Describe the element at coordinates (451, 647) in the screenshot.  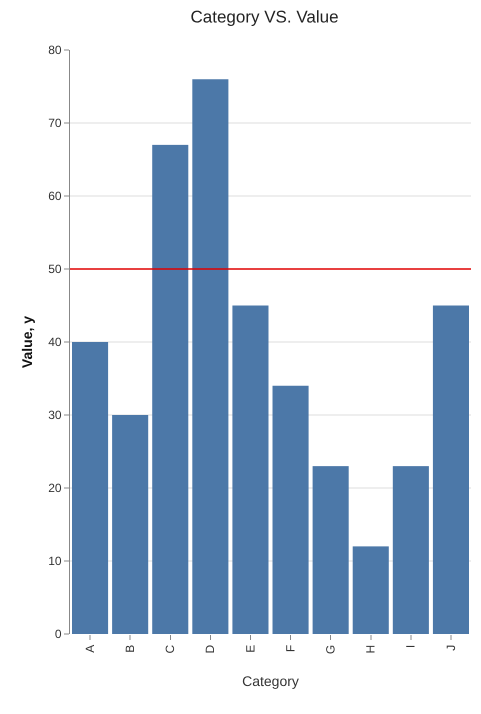
I see `x-tick-label: J` at that location.